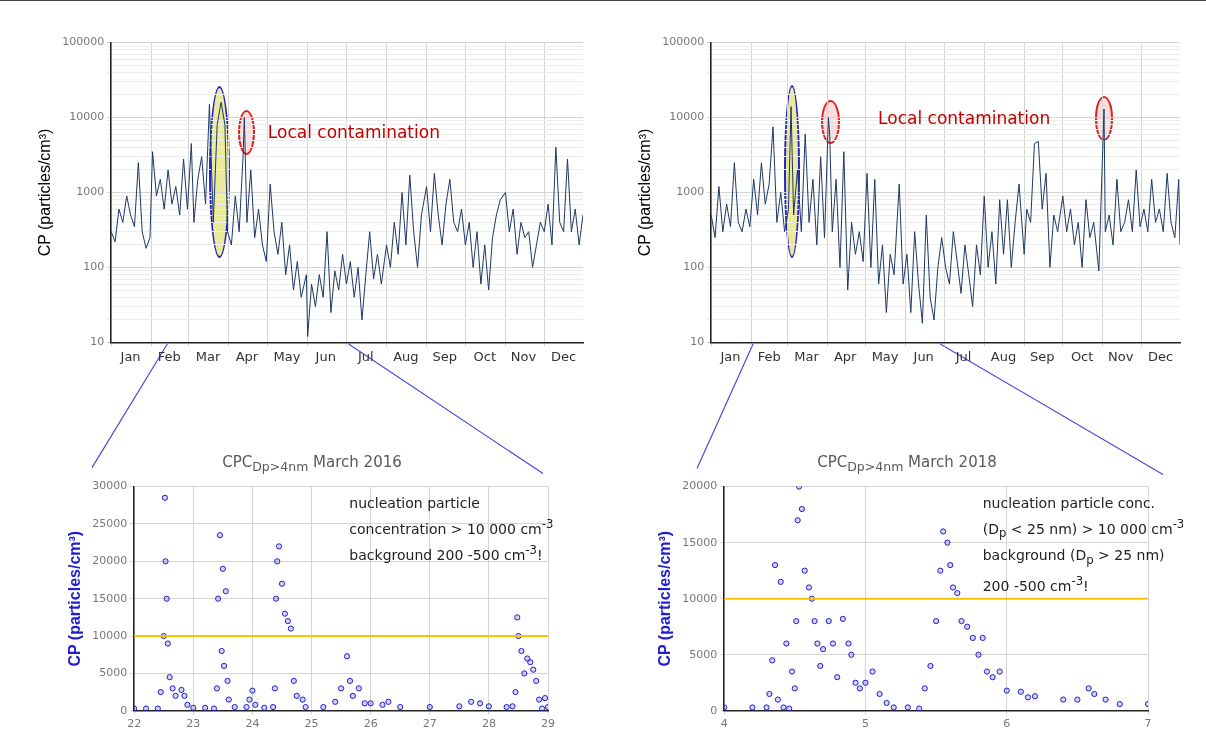  What do you see at coordinates (548, 724) in the screenshot?
I see `x-tick-label: 29` at bounding box center [548, 724].